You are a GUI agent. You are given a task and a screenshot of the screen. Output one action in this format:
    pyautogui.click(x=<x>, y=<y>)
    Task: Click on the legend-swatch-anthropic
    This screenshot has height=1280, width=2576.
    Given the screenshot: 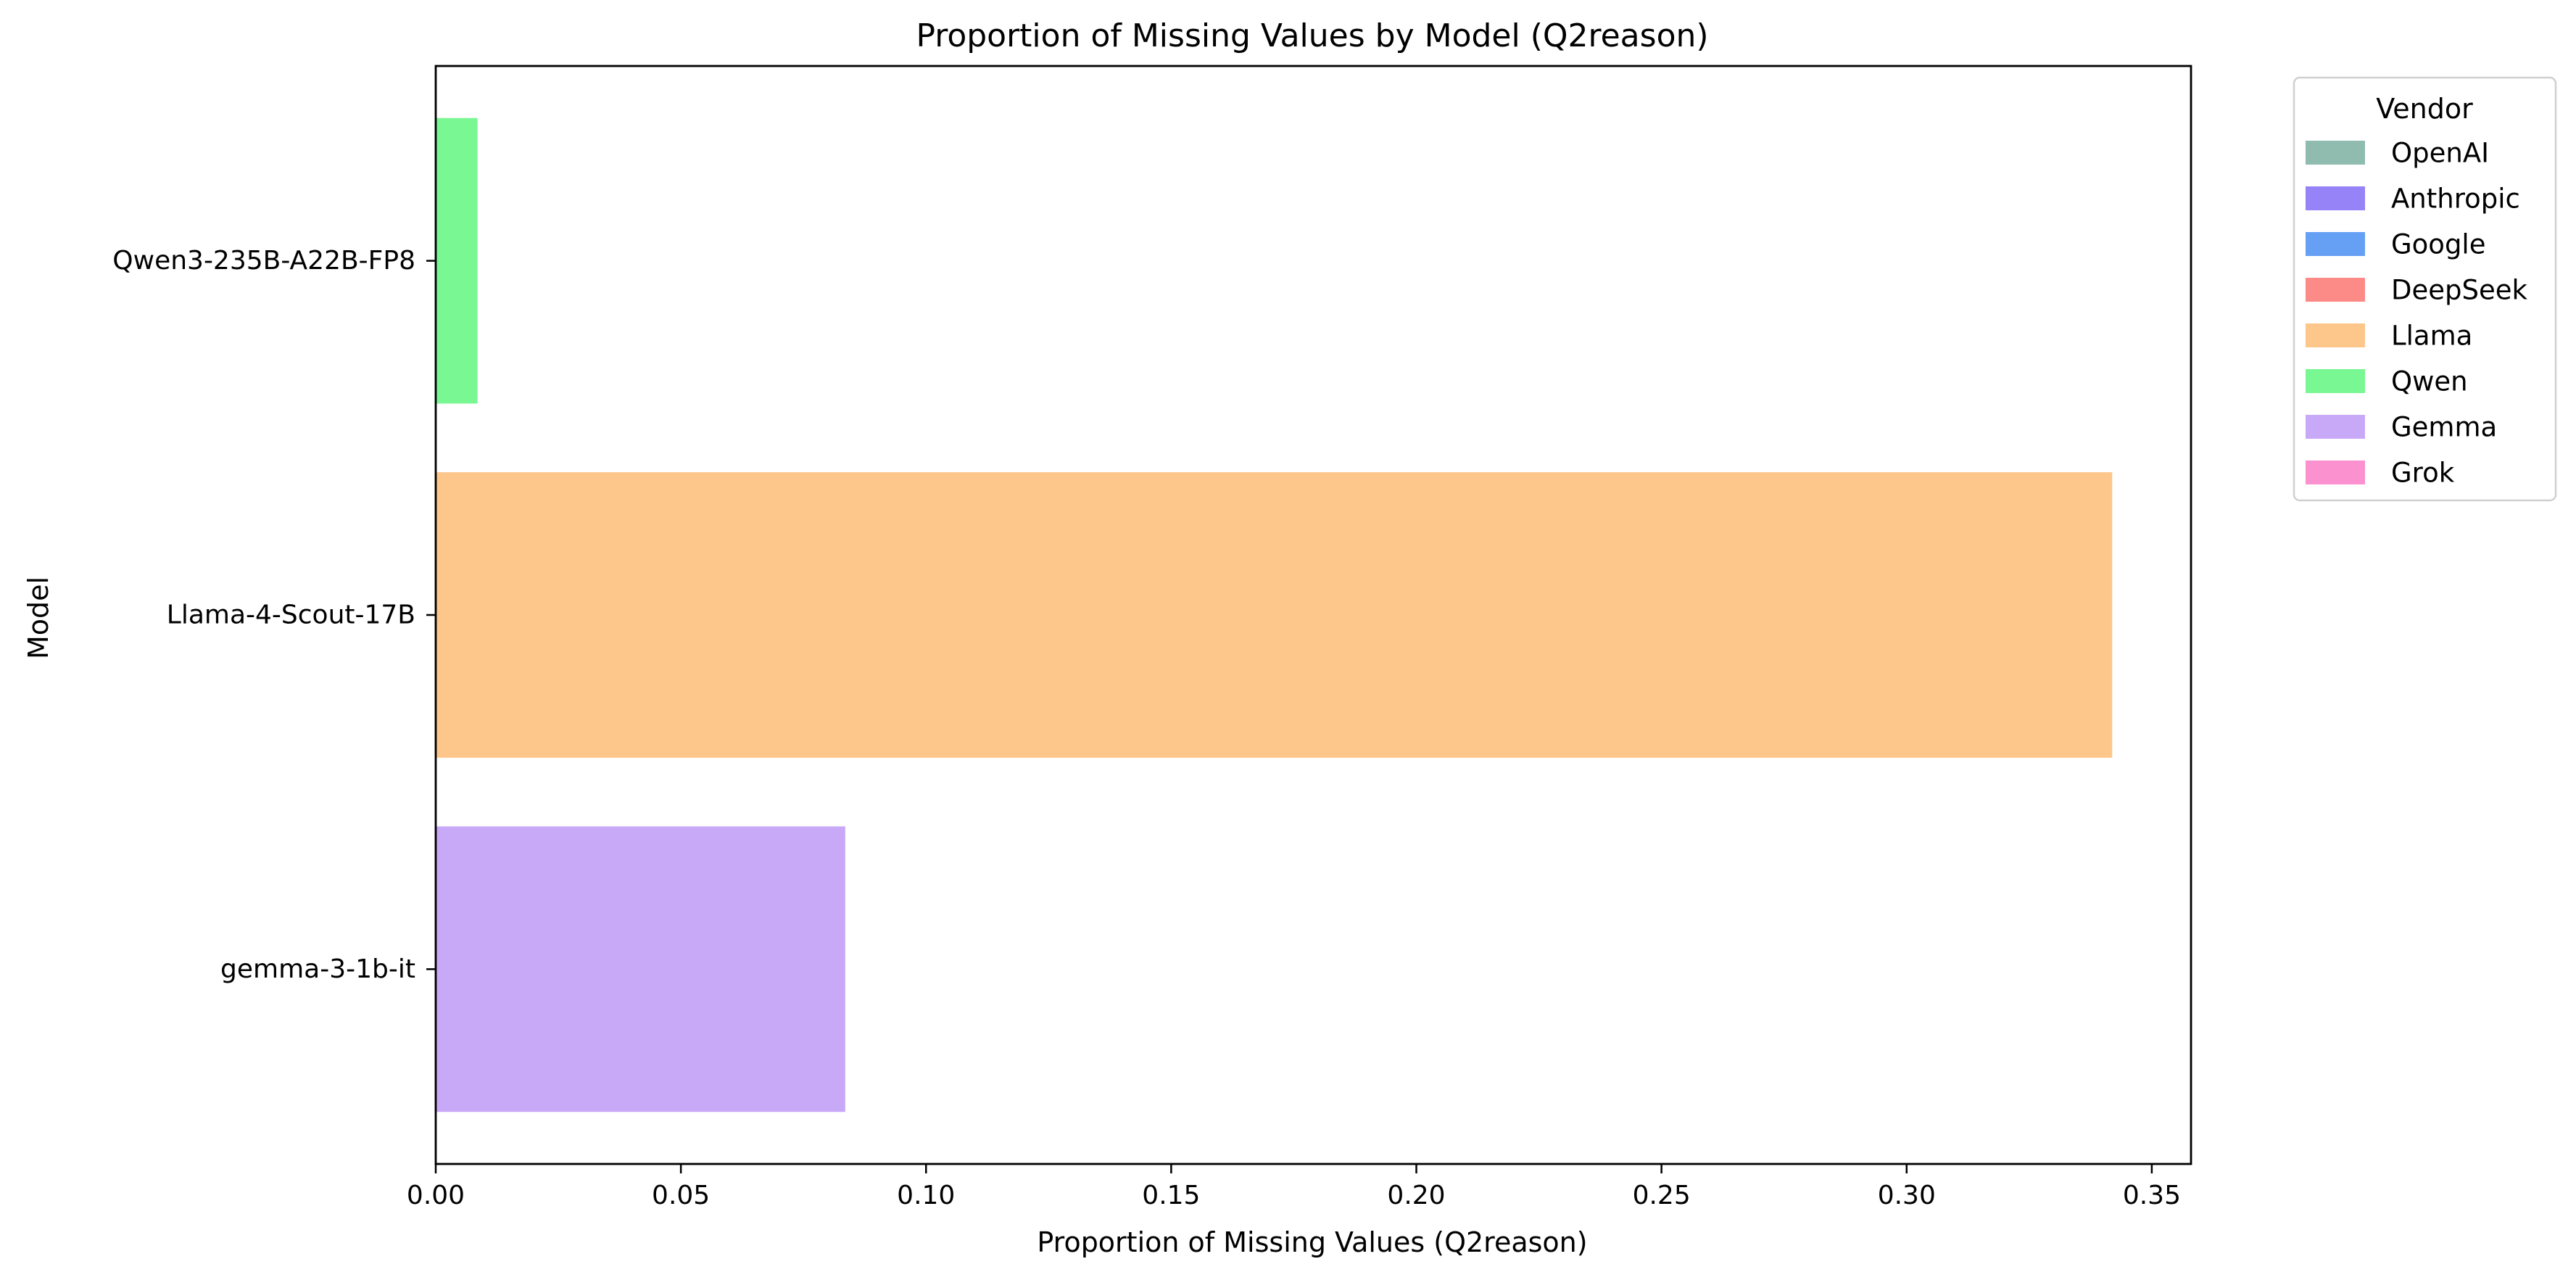 What is the action you would take?
    pyautogui.click(x=2335, y=198)
    